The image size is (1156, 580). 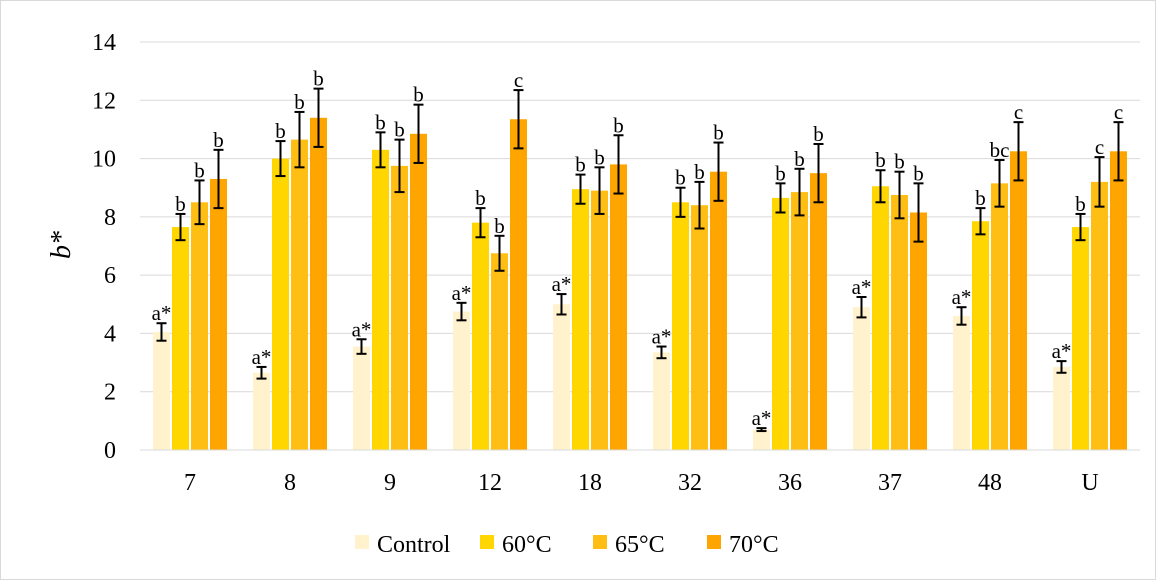 What do you see at coordinates (390, 483) in the screenshot?
I see `x-tick-label: 9` at bounding box center [390, 483].